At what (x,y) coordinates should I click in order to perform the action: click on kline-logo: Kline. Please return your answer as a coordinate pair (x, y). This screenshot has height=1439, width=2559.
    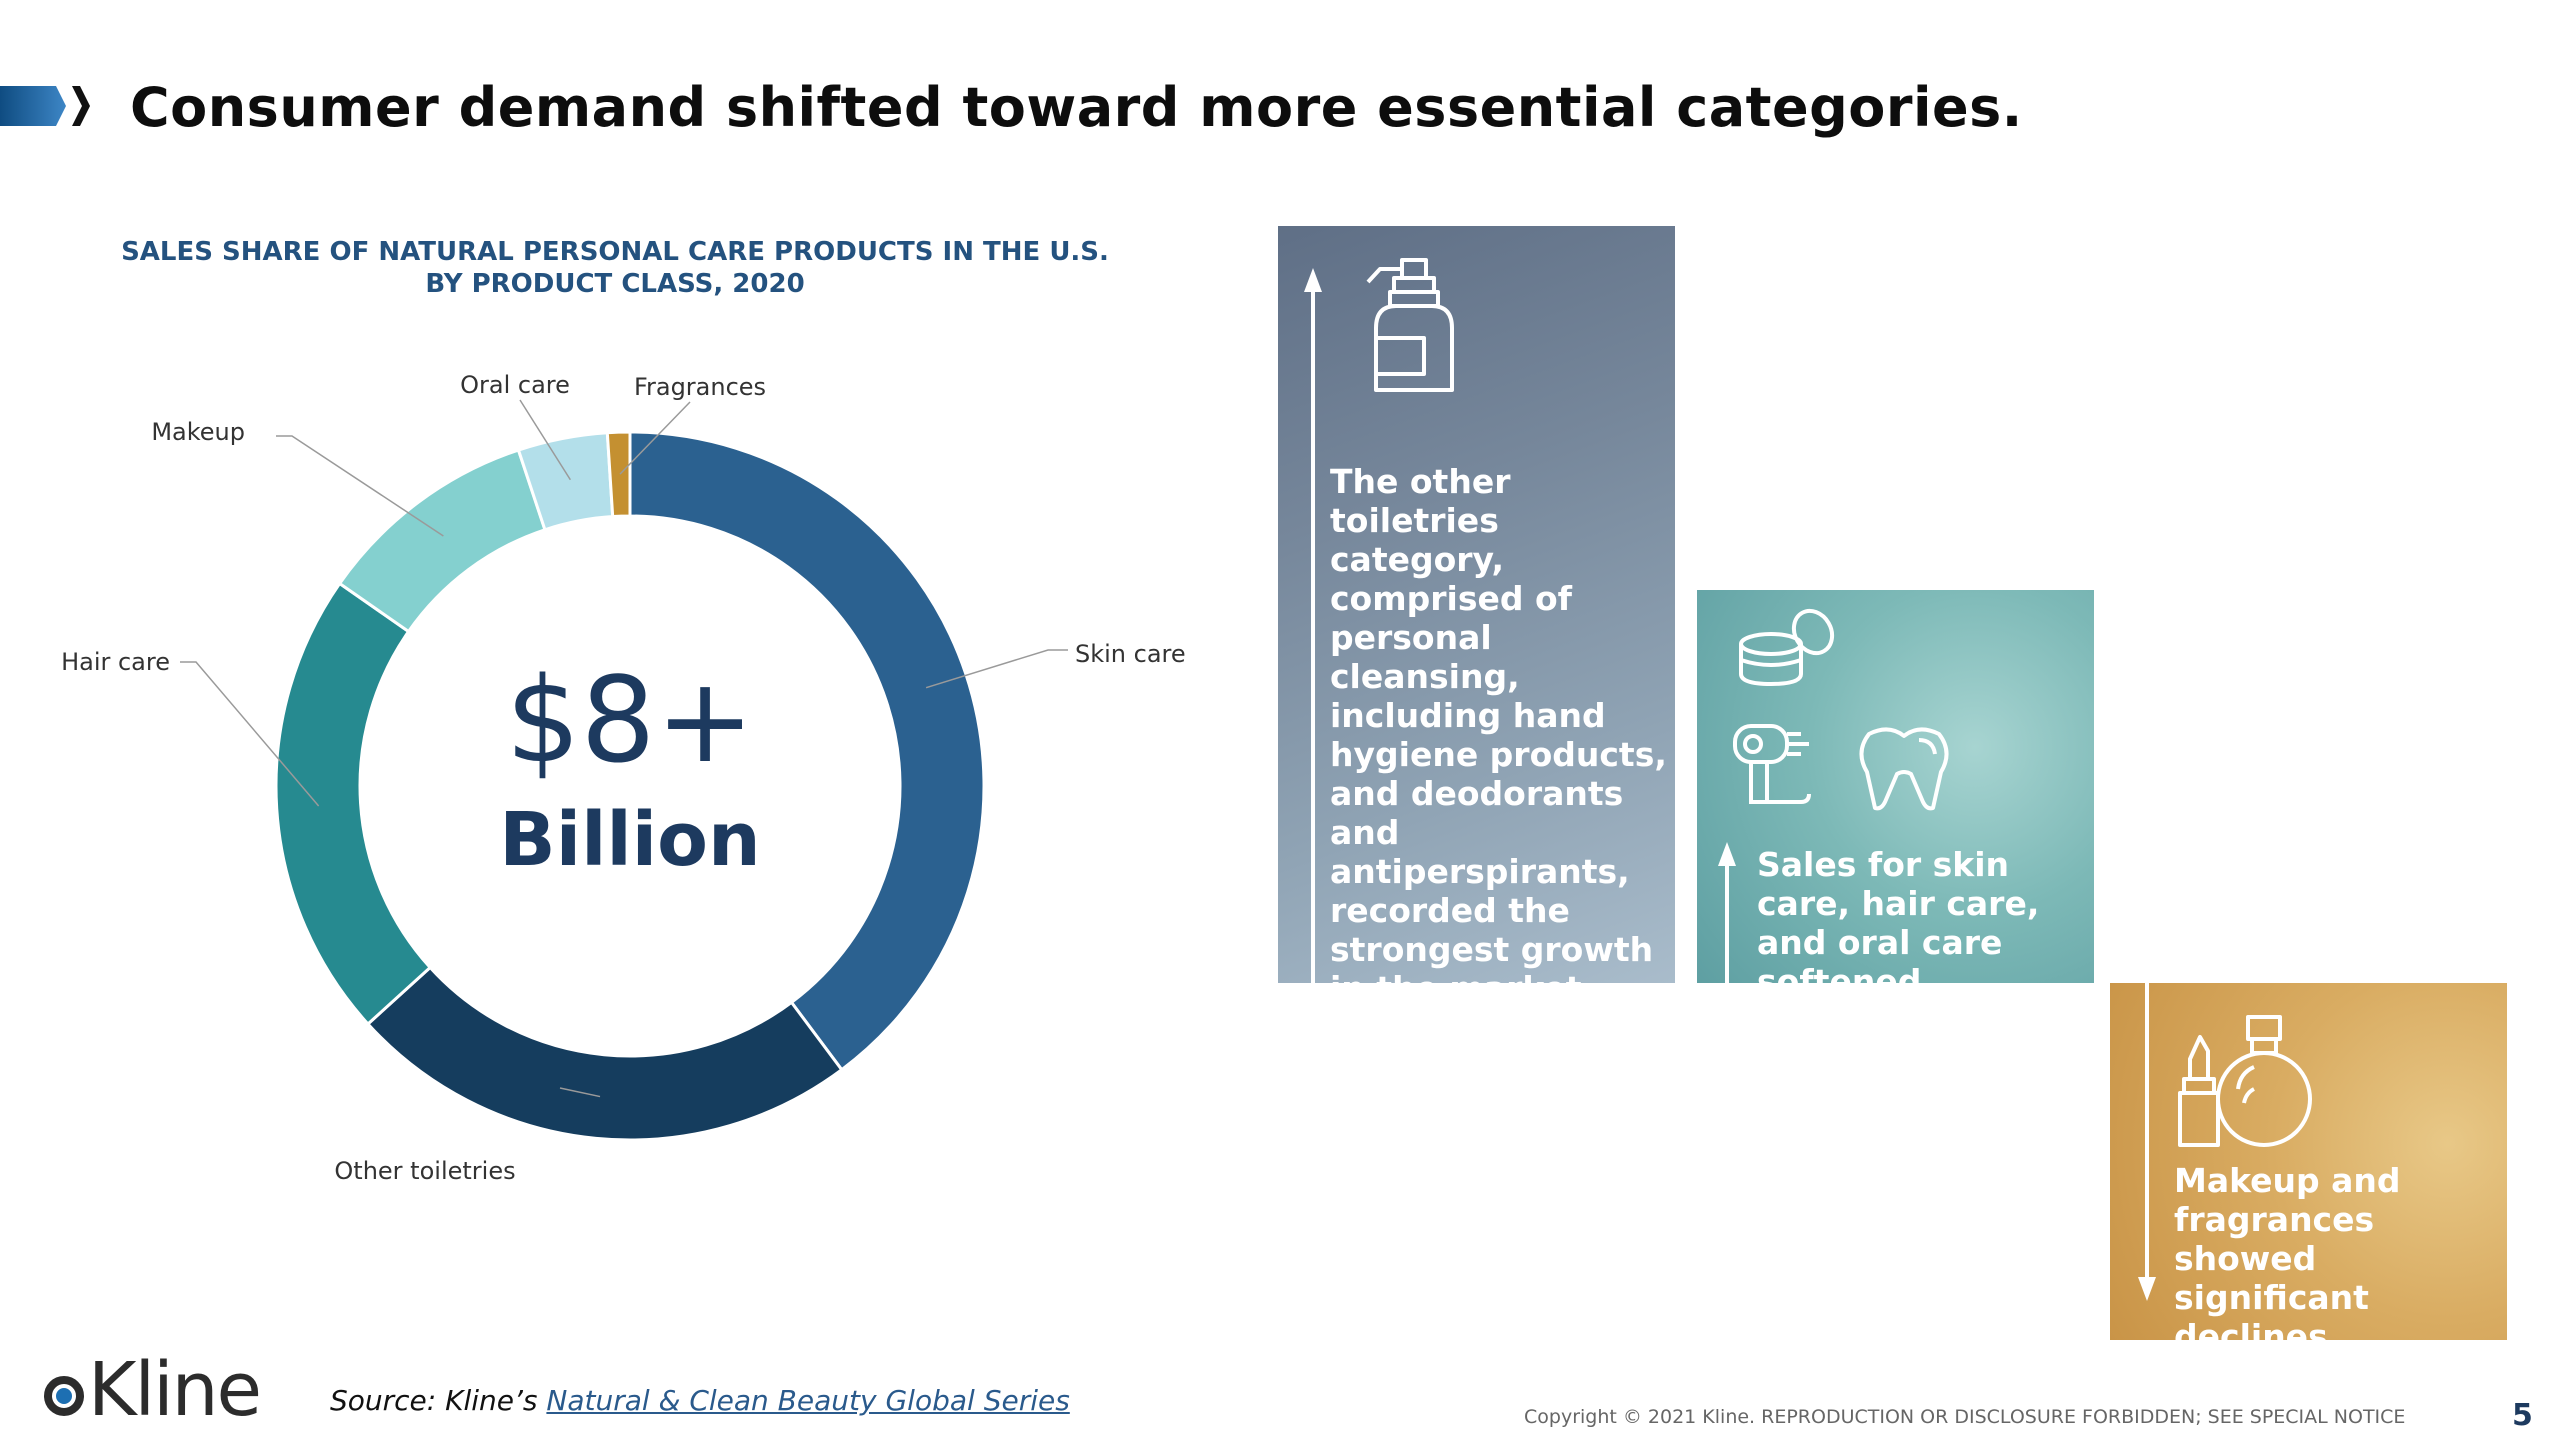
    Looking at the image, I should click on (152, 1390).